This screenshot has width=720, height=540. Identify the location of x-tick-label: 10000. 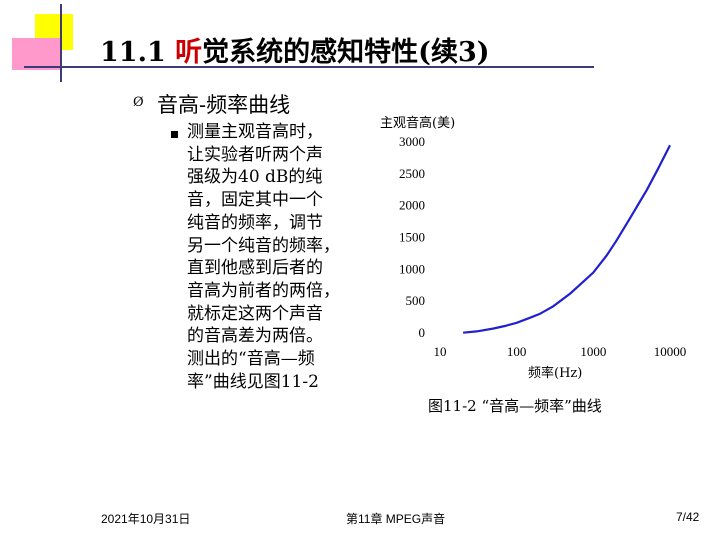
(670, 351).